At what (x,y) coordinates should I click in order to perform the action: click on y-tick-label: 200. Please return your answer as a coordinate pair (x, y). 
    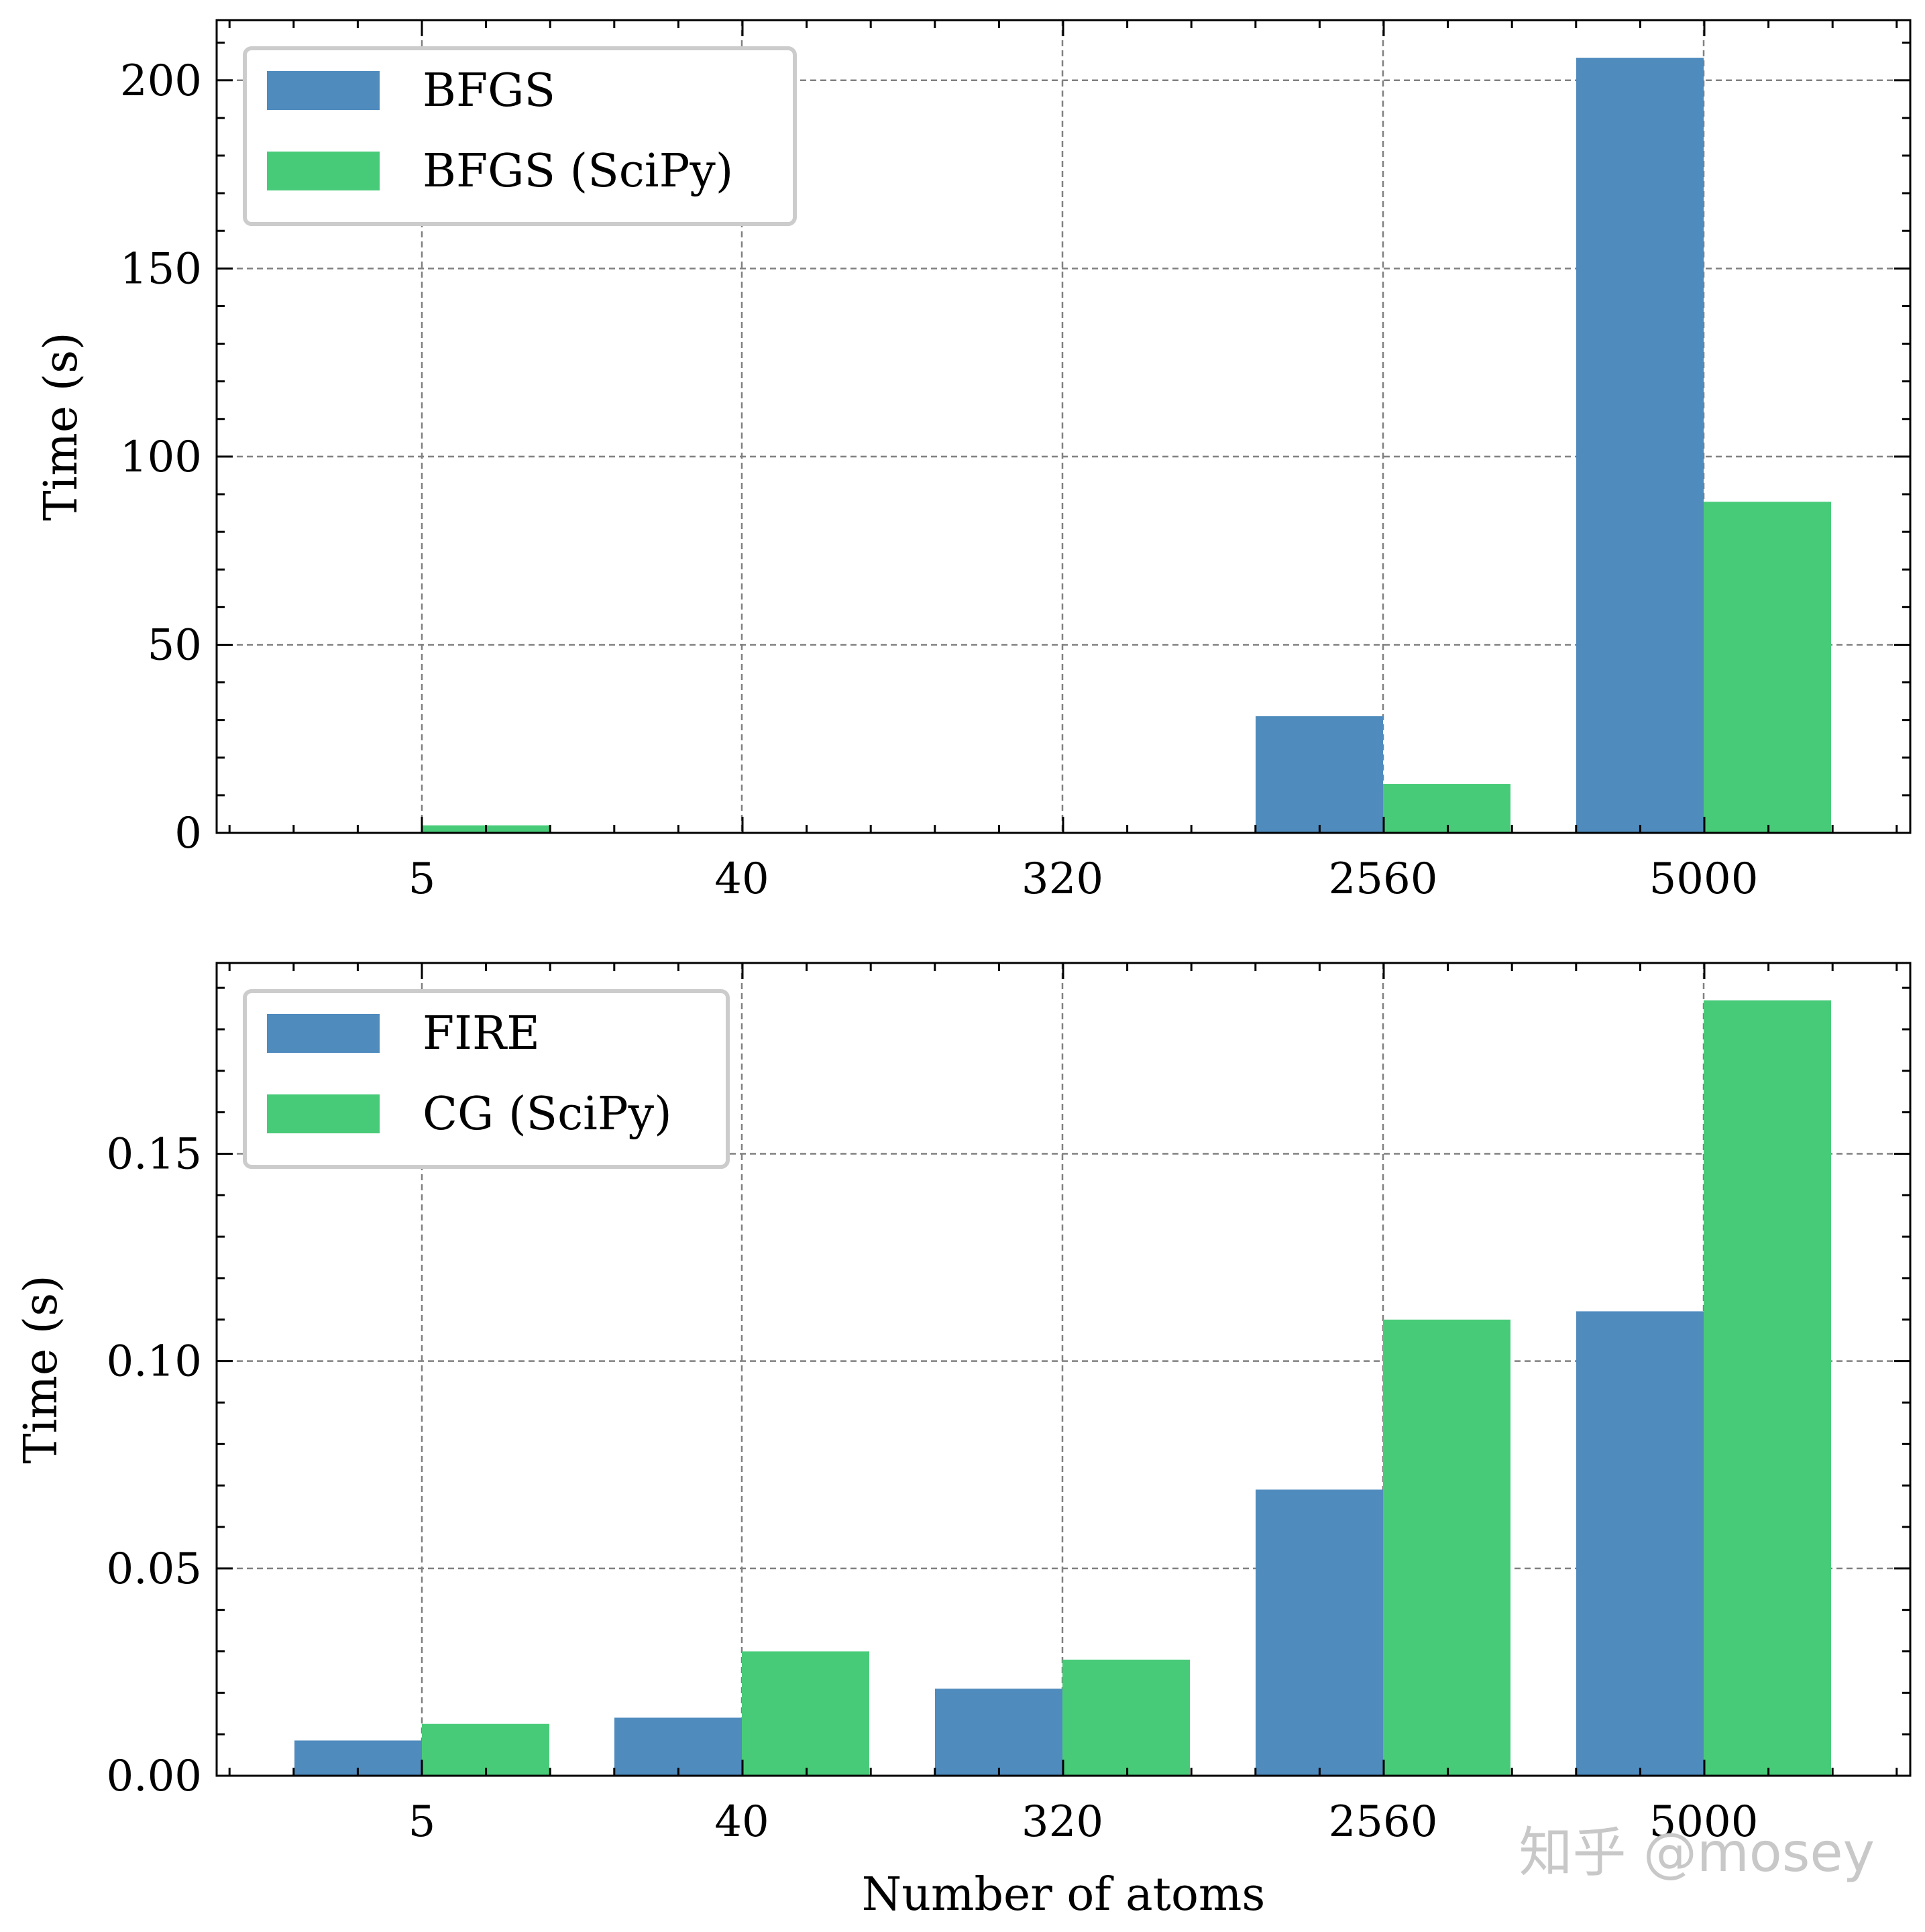
    Looking at the image, I should click on (161, 81).